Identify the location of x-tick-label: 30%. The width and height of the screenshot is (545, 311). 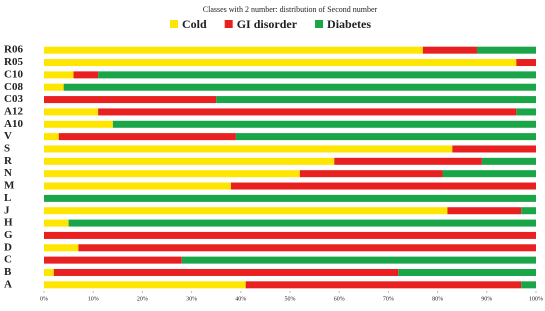
(191, 299).